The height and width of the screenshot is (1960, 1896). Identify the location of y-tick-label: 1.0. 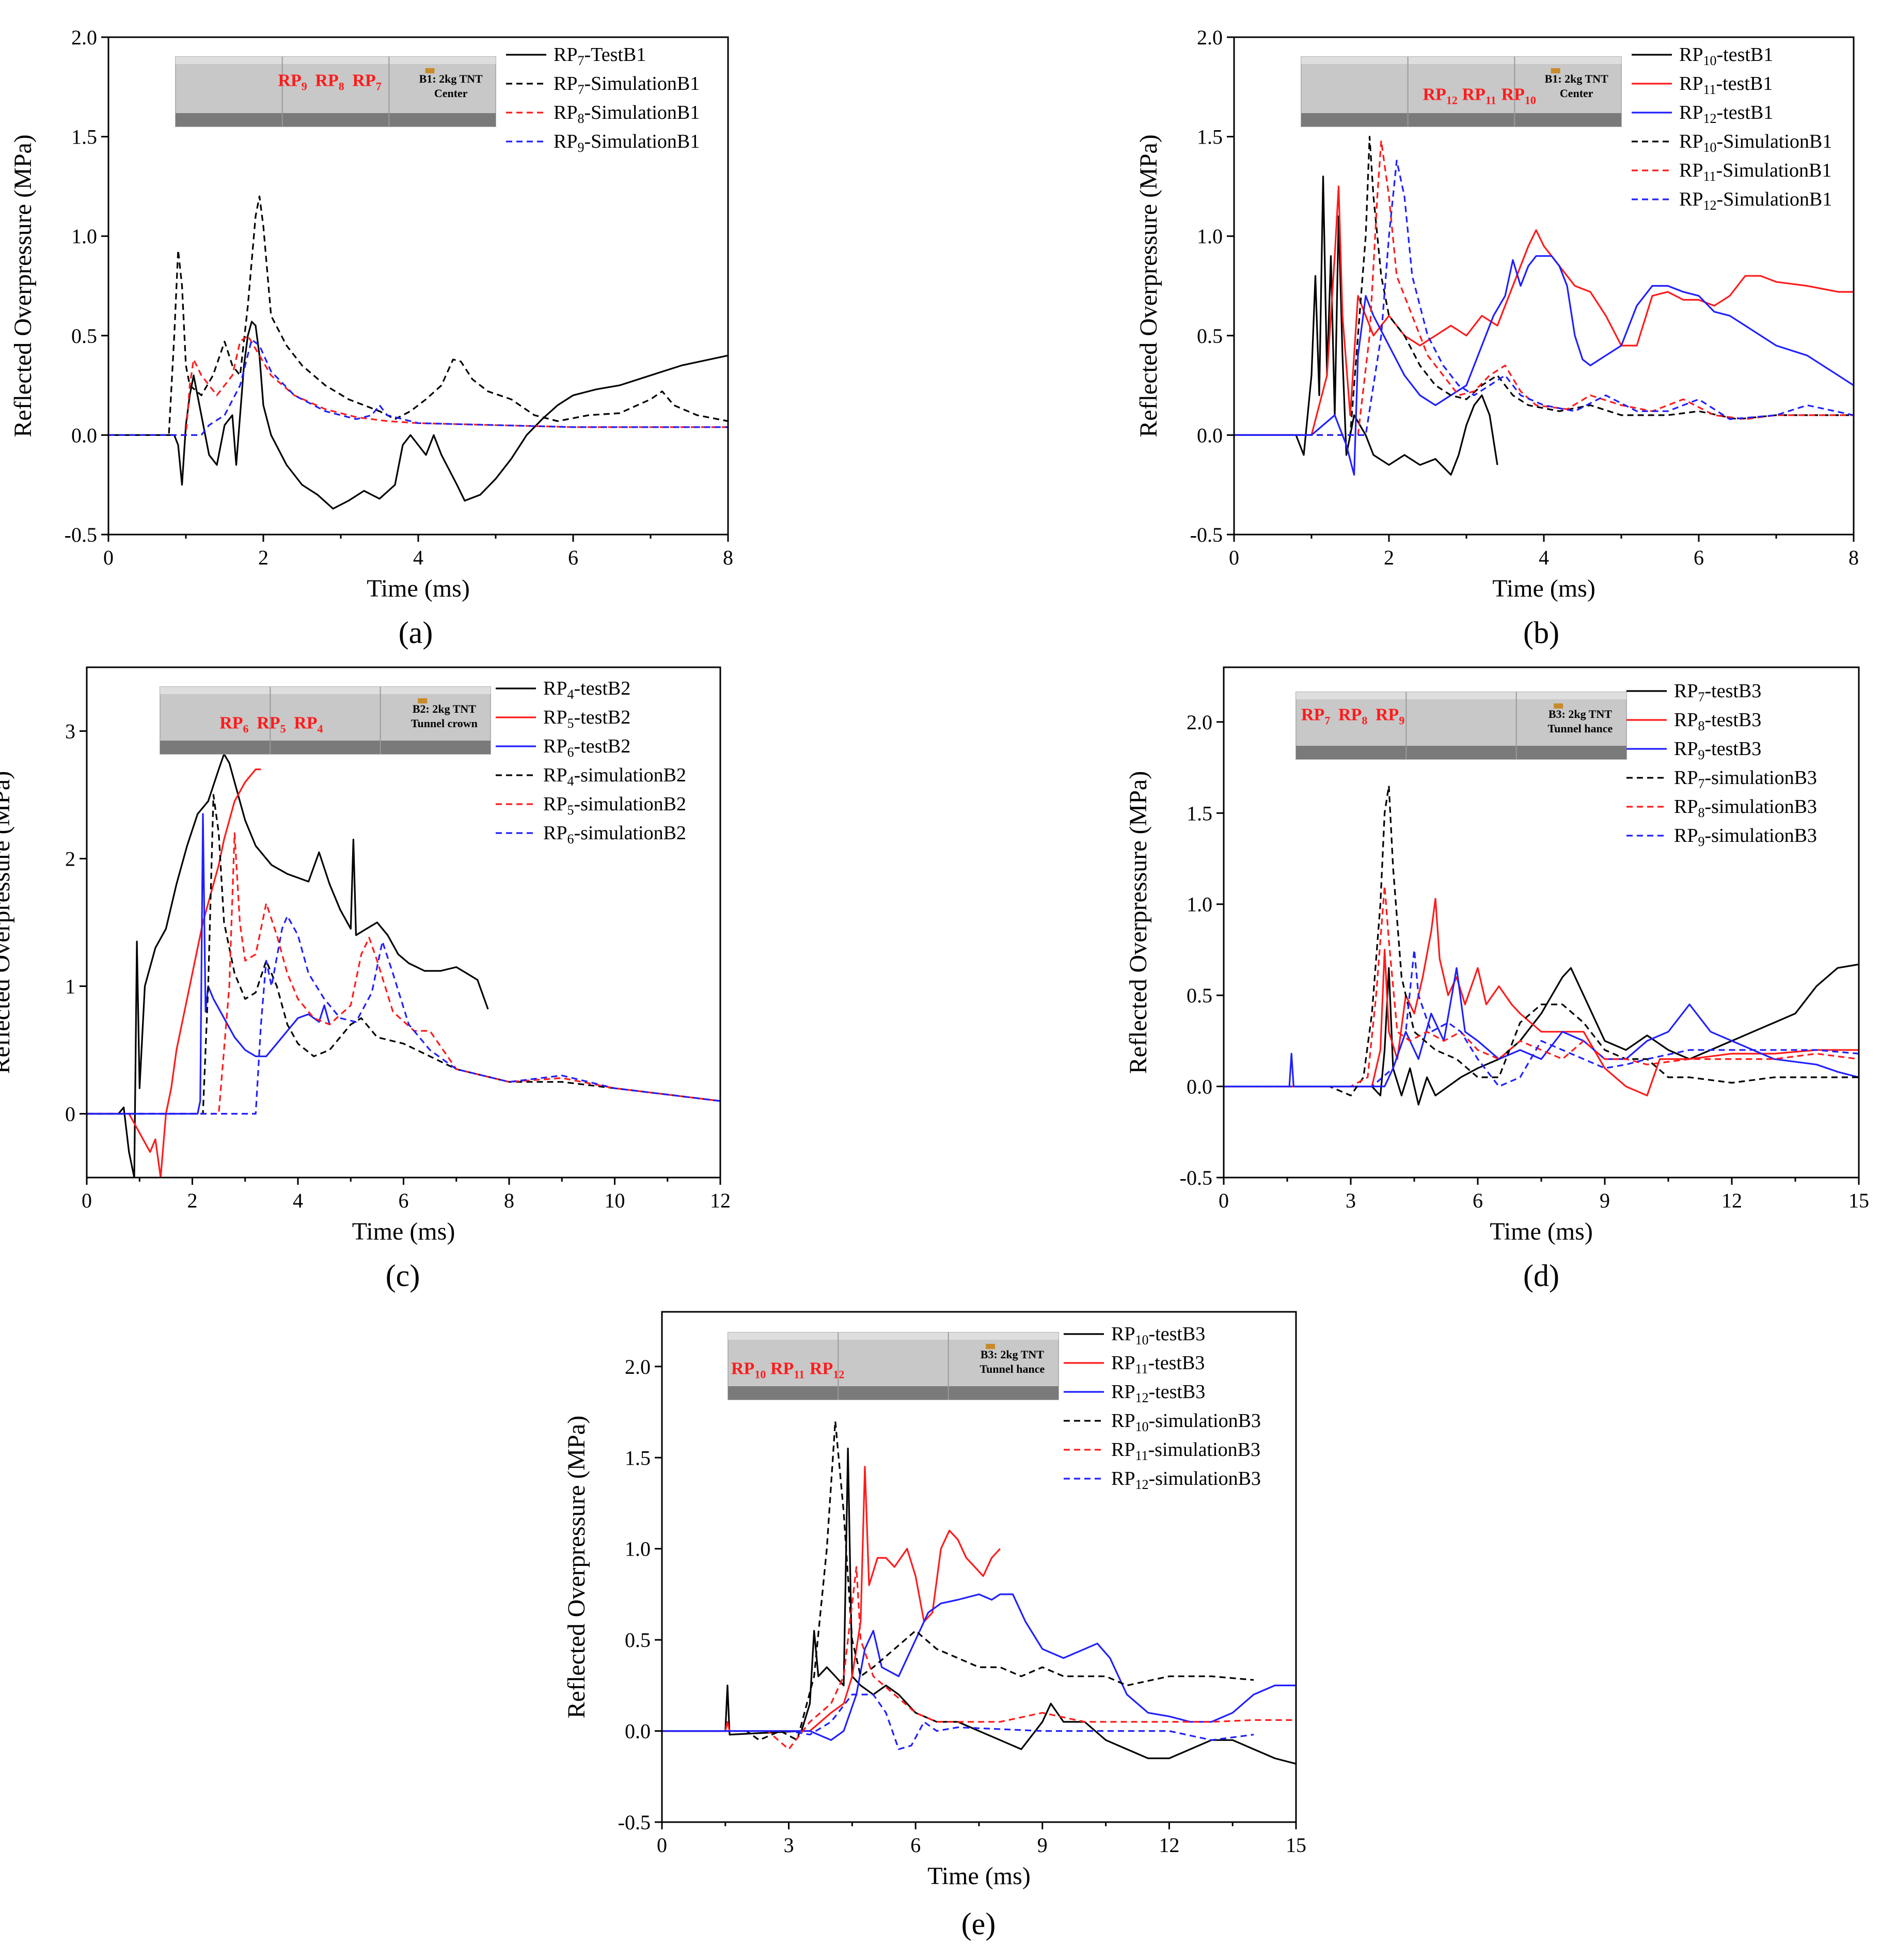
(1210, 237).